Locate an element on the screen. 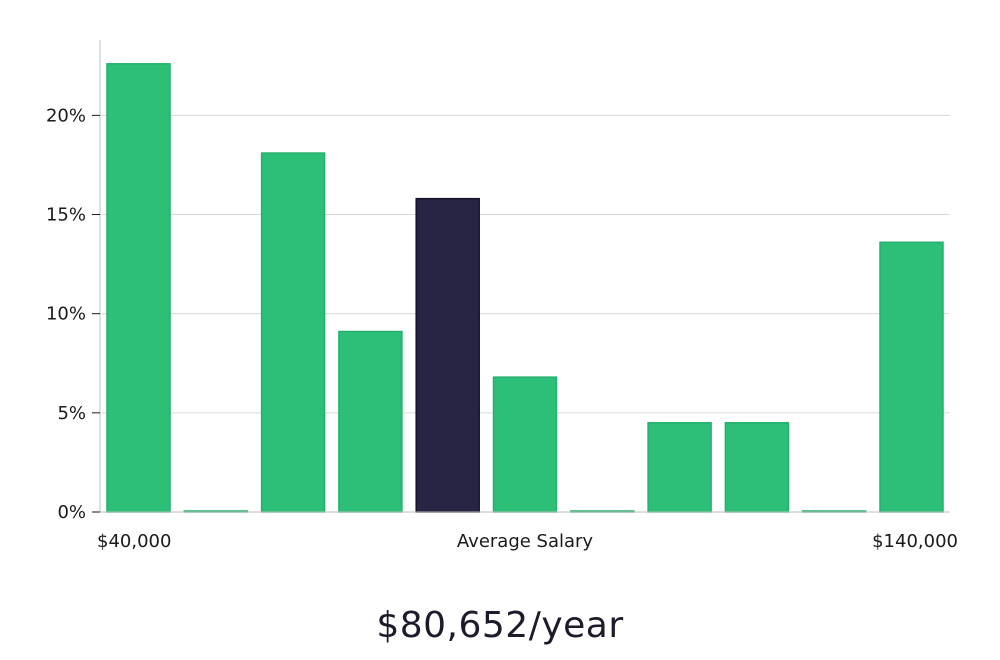 The height and width of the screenshot is (660, 1000). y-tick-label: 0% is located at coordinates (71, 512).